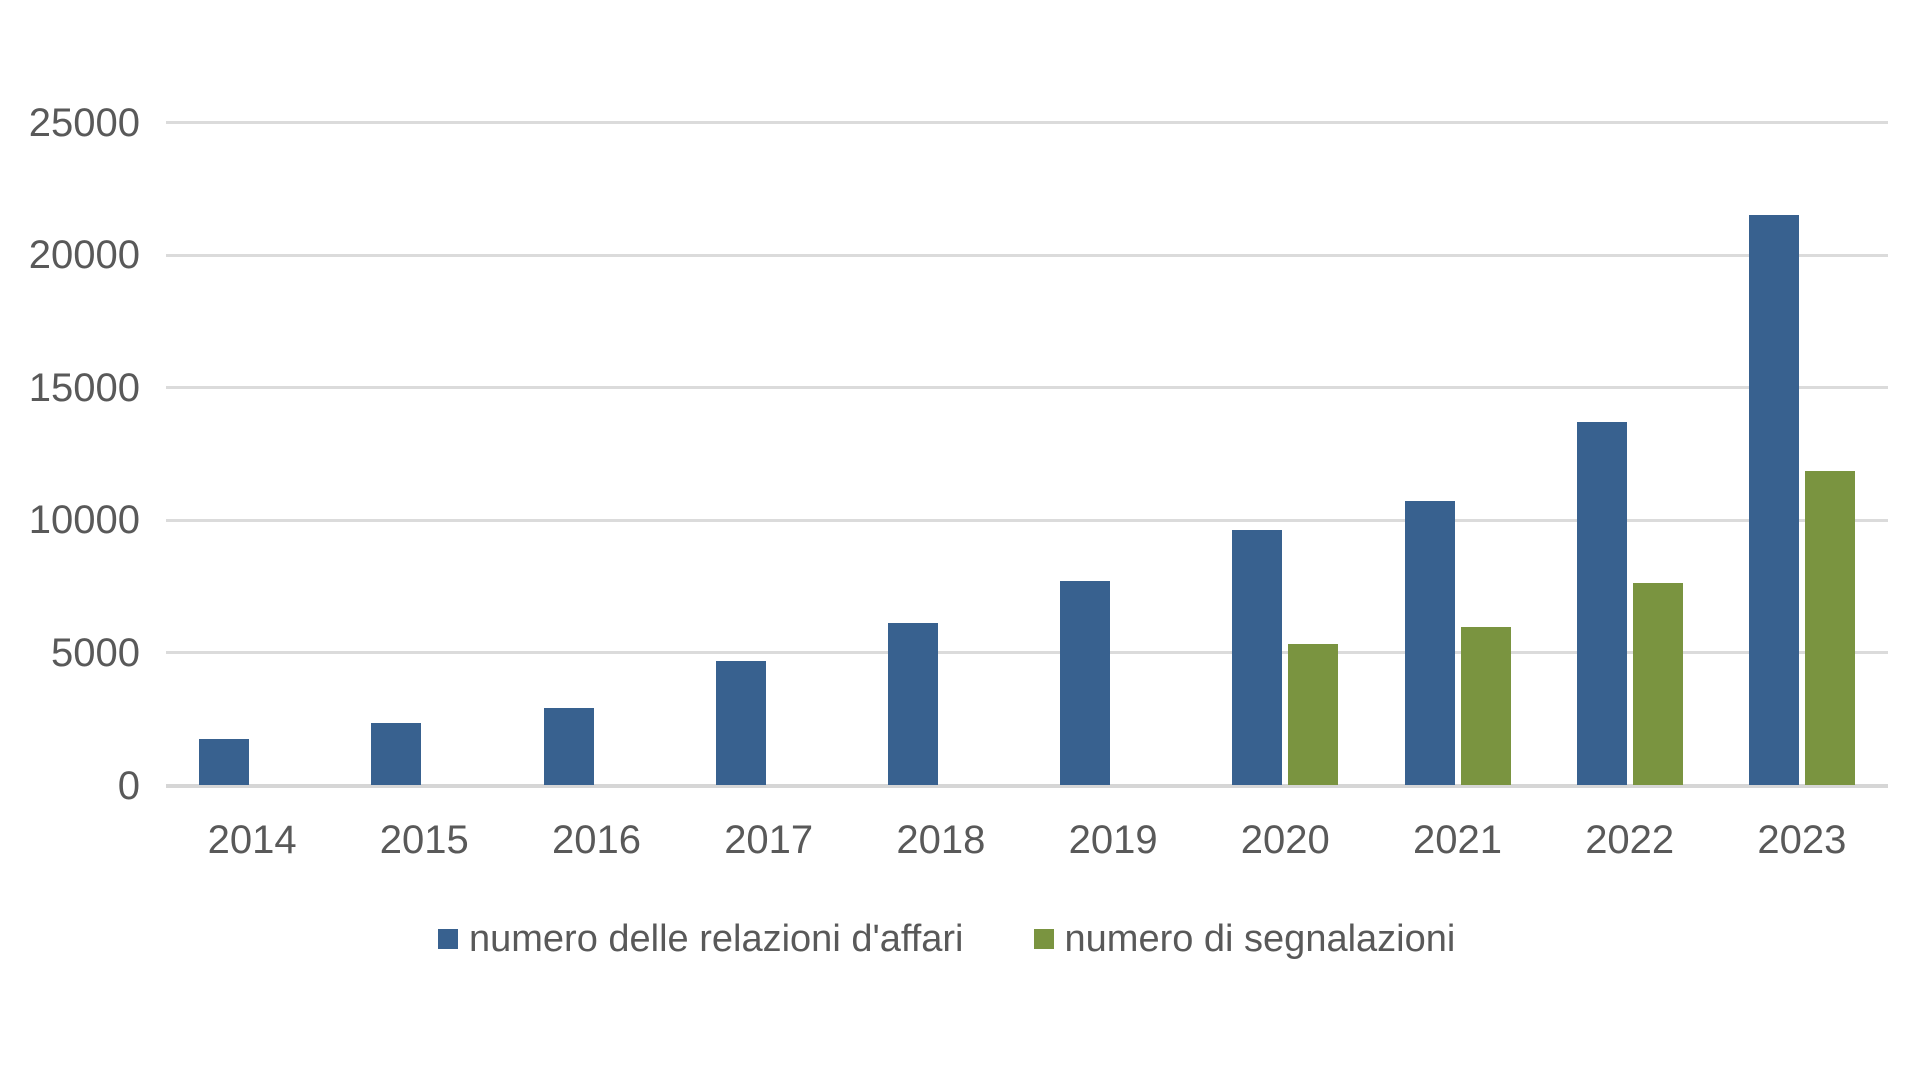 The width and height of the screenshot is (1920, 1080). Describe the element at coordinates (224, 762) in the screenshot. I see `bar-relazioni-2014` at that location.